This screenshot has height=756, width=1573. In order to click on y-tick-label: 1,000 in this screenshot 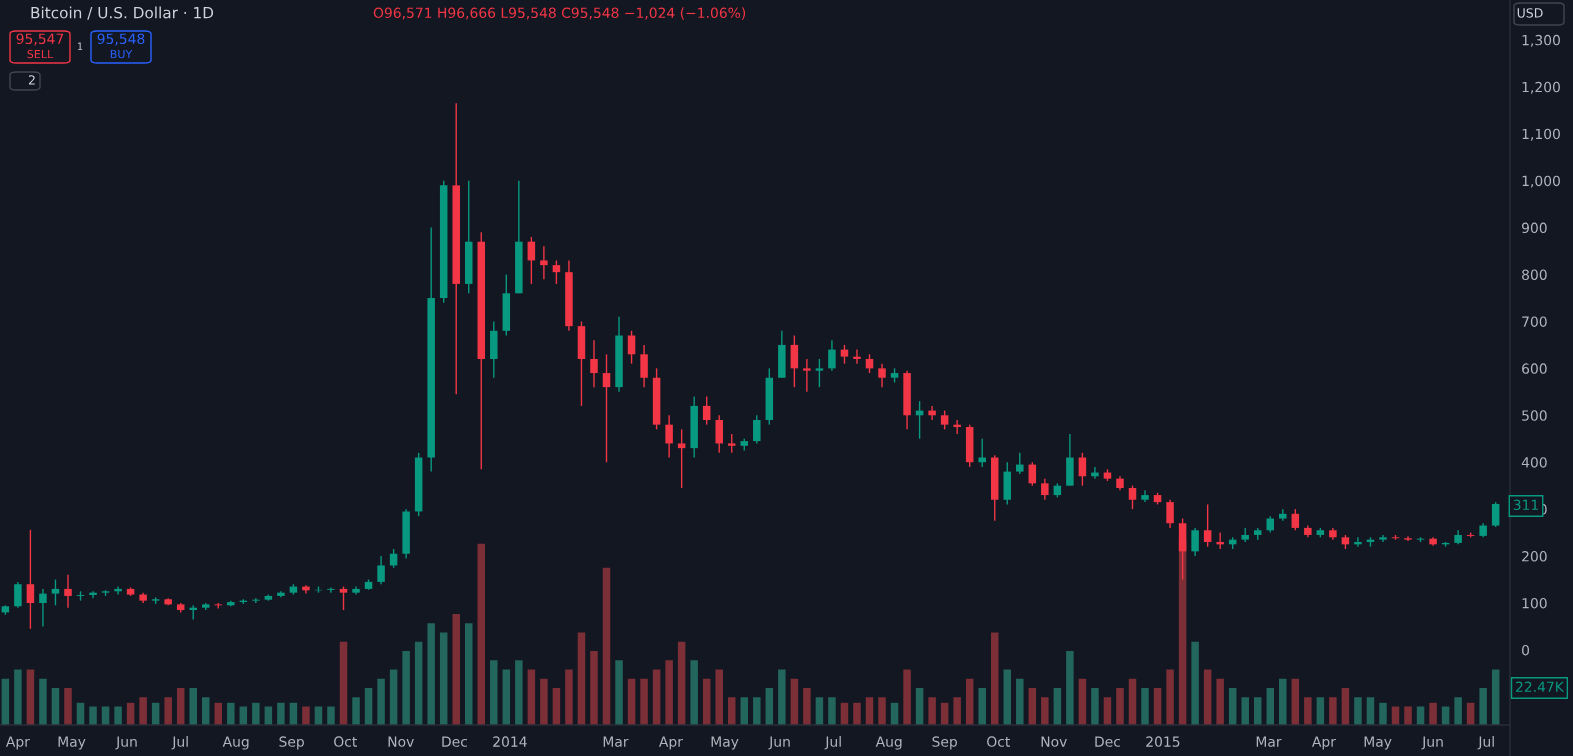, I will do `click(1541, 181)`.